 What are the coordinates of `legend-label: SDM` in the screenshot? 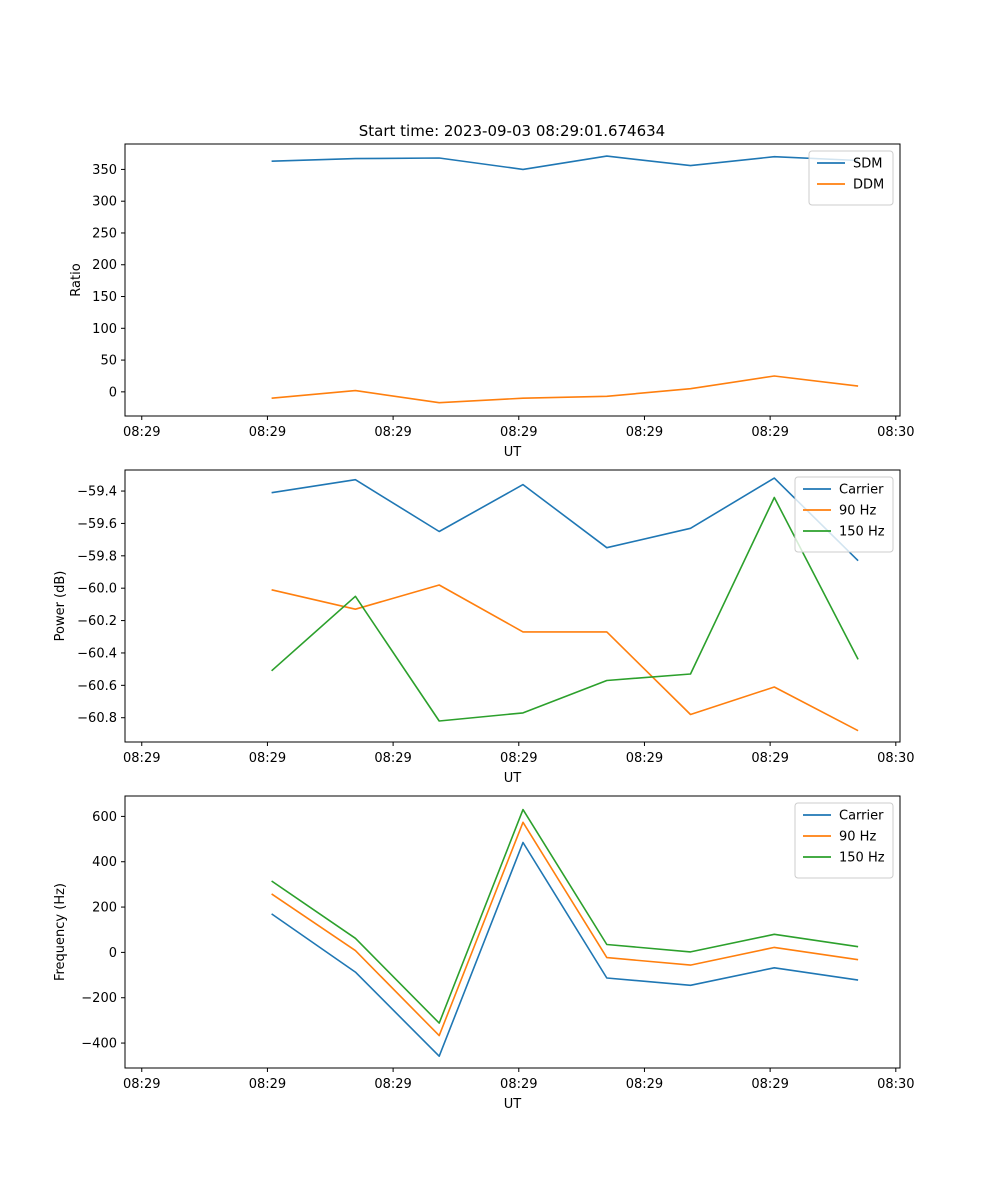 It's located at (867, 164).